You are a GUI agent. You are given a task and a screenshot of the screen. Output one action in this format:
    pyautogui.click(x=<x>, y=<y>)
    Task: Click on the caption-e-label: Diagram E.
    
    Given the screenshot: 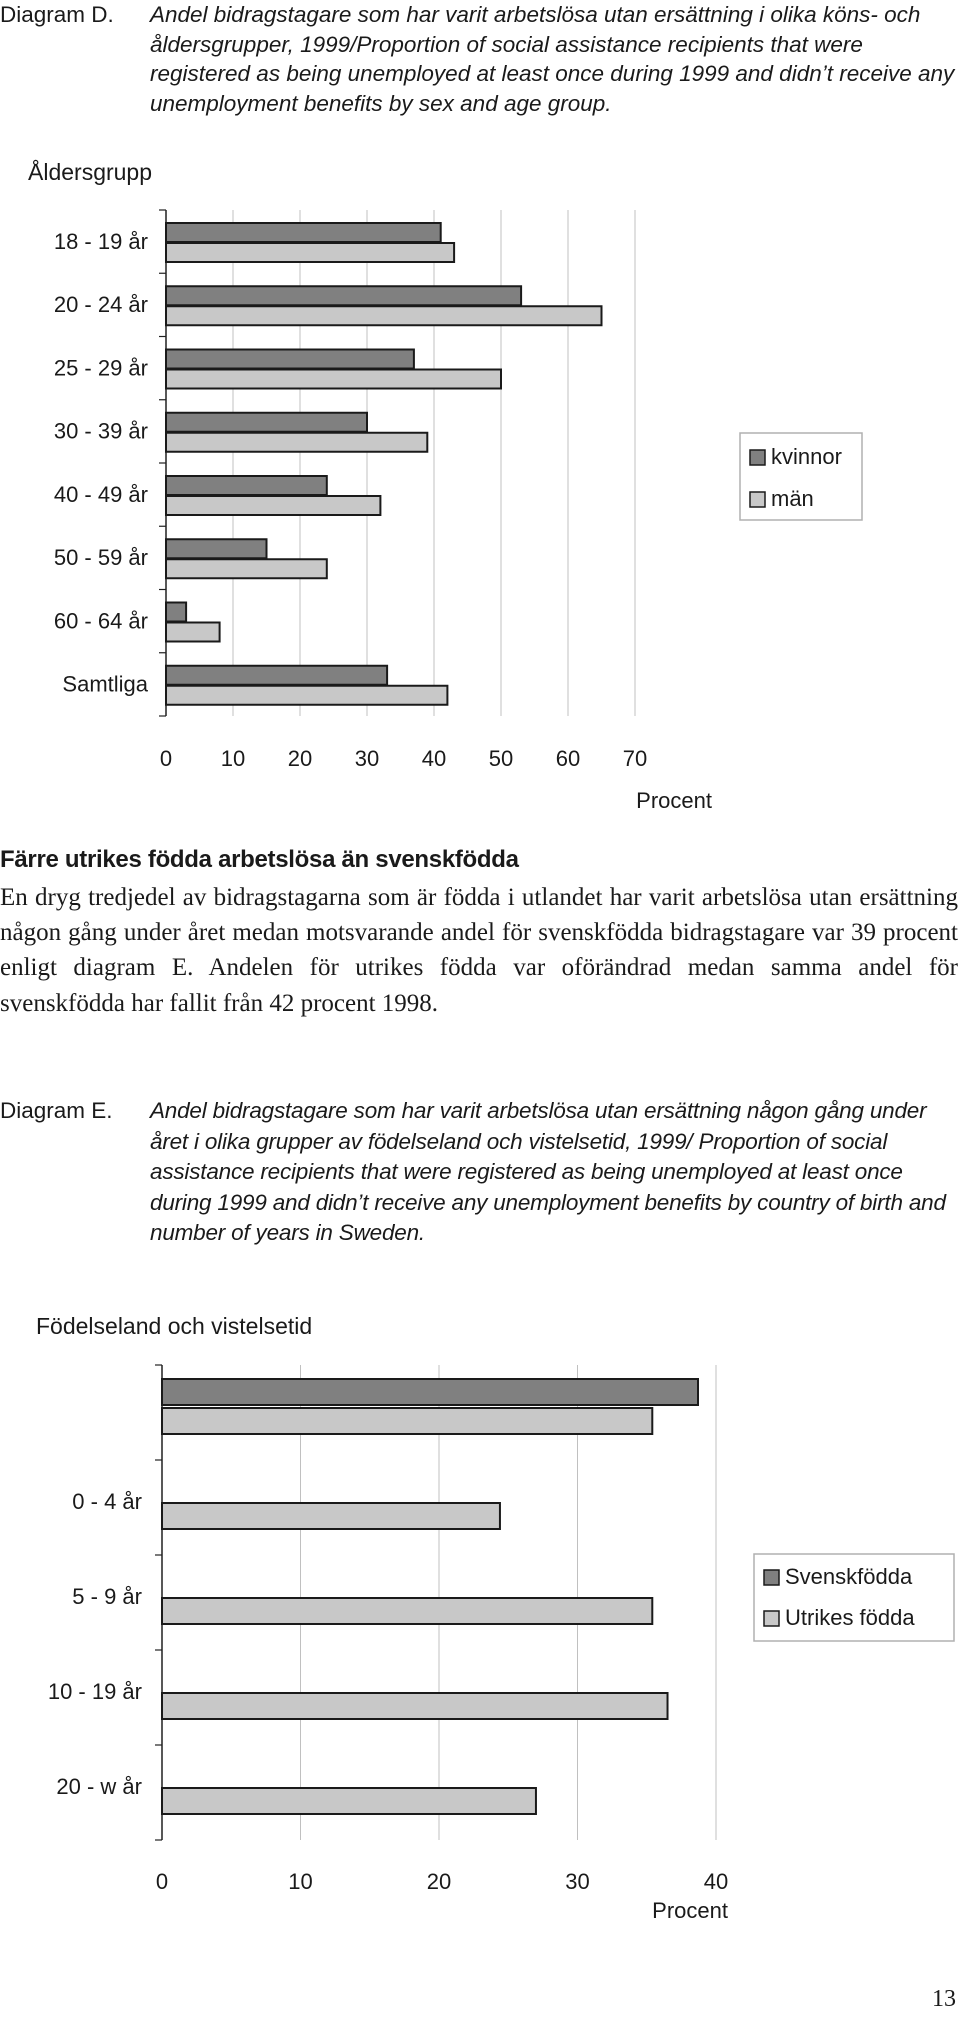 What is the action you would take?
    pyautogui.click(x=56, y=1110)
    